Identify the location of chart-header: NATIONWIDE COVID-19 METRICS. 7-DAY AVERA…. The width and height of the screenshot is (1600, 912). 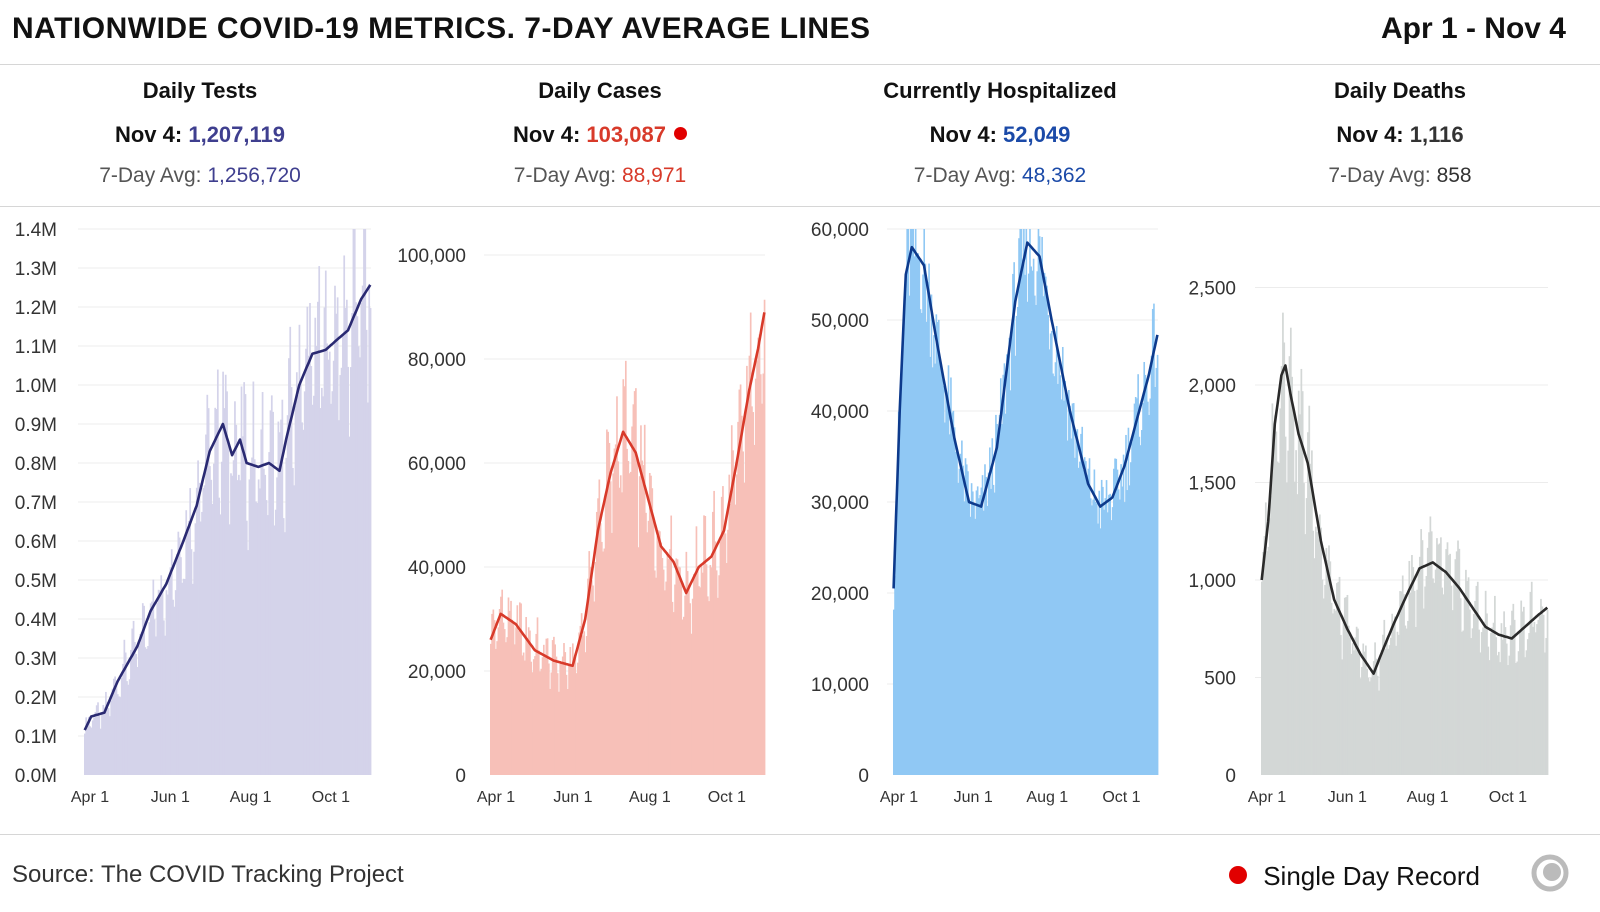
(800, 32).